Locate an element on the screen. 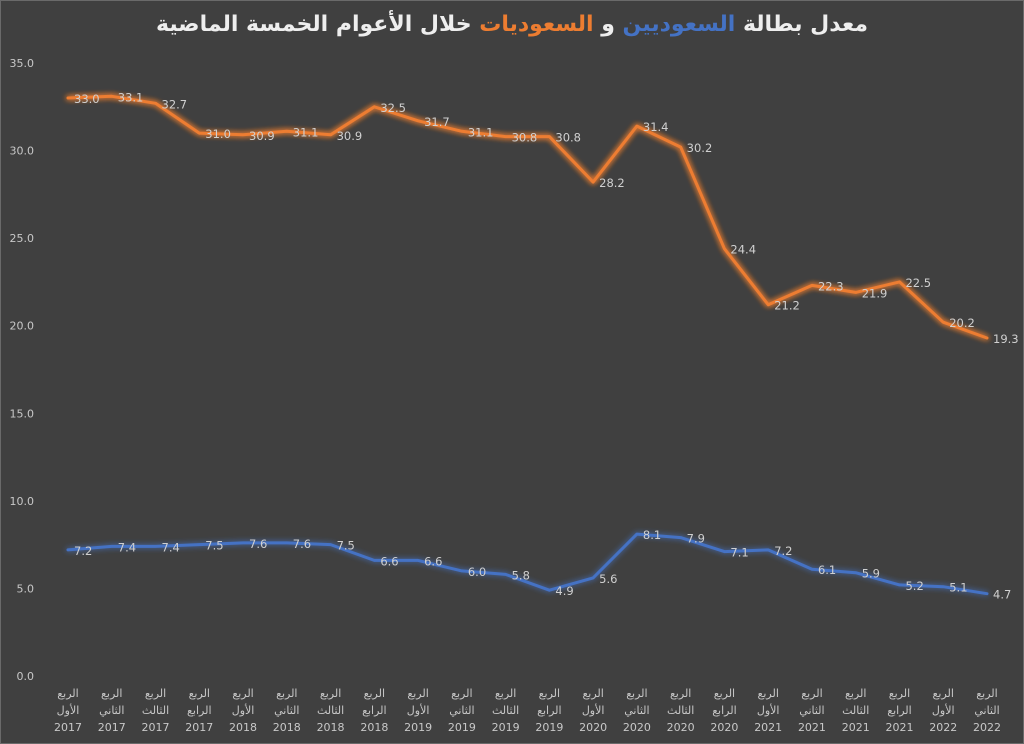 Image resolution: width=1024 pixels, height=744 pixels. x-tick-label: الربع الأول 2017 is located at coordinates (68, 710).